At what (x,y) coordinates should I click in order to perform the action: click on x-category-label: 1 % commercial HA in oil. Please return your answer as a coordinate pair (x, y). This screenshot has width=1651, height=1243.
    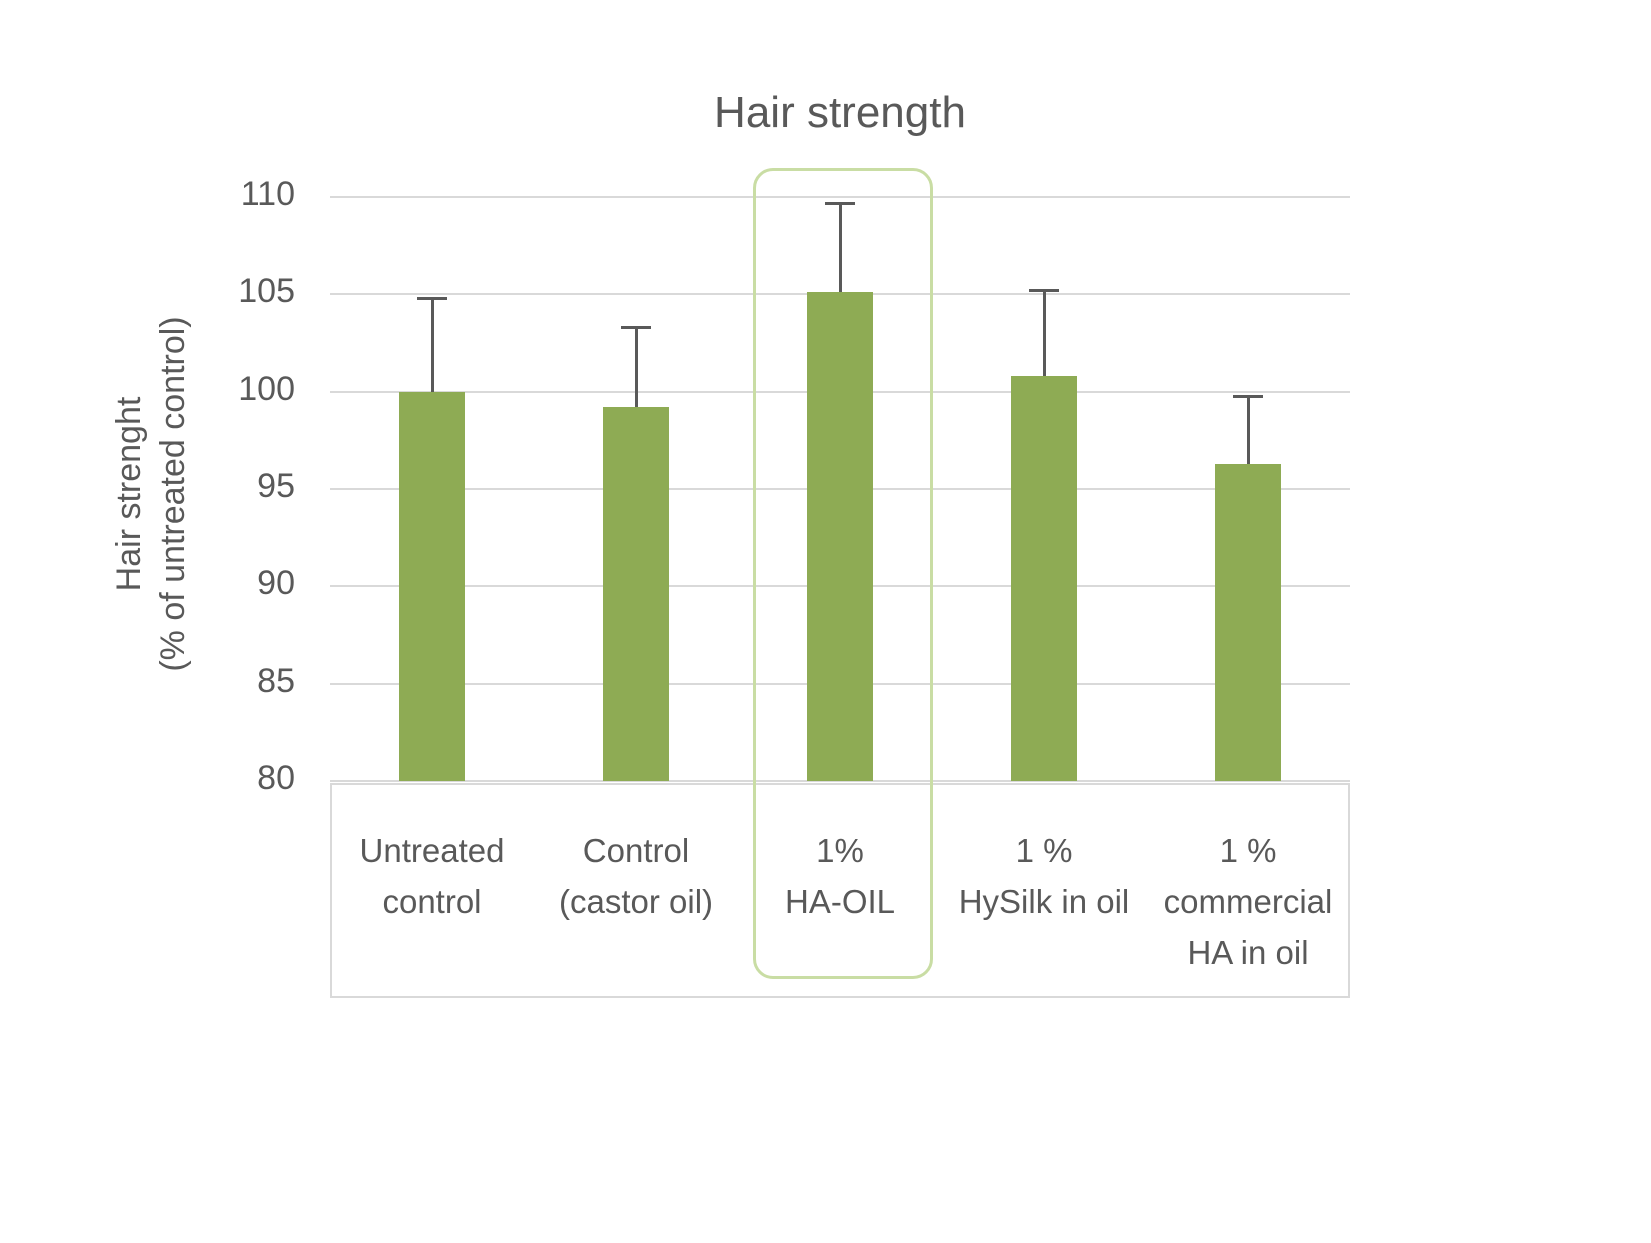
    Looking at the image, I should click on (1248, 902).